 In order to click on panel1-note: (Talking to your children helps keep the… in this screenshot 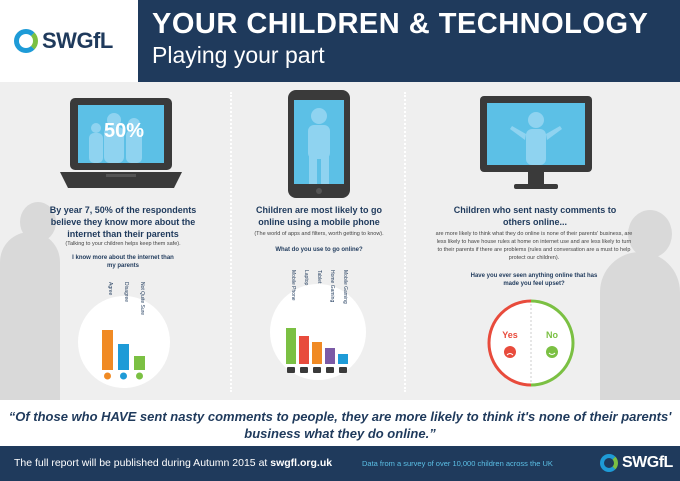, I will do `click(123, 244)`.